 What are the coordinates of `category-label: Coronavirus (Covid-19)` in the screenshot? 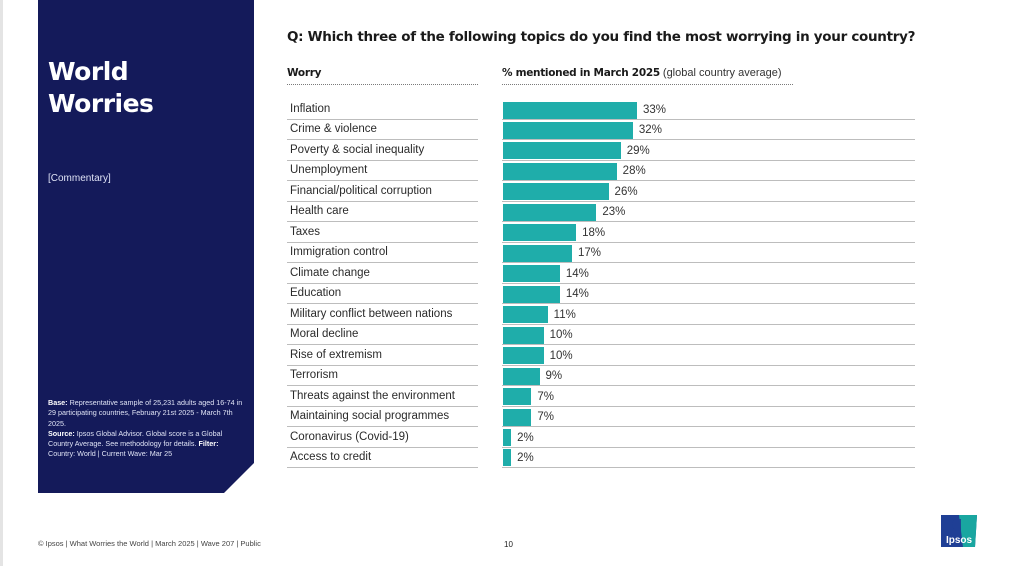 It's located at (382, 438).